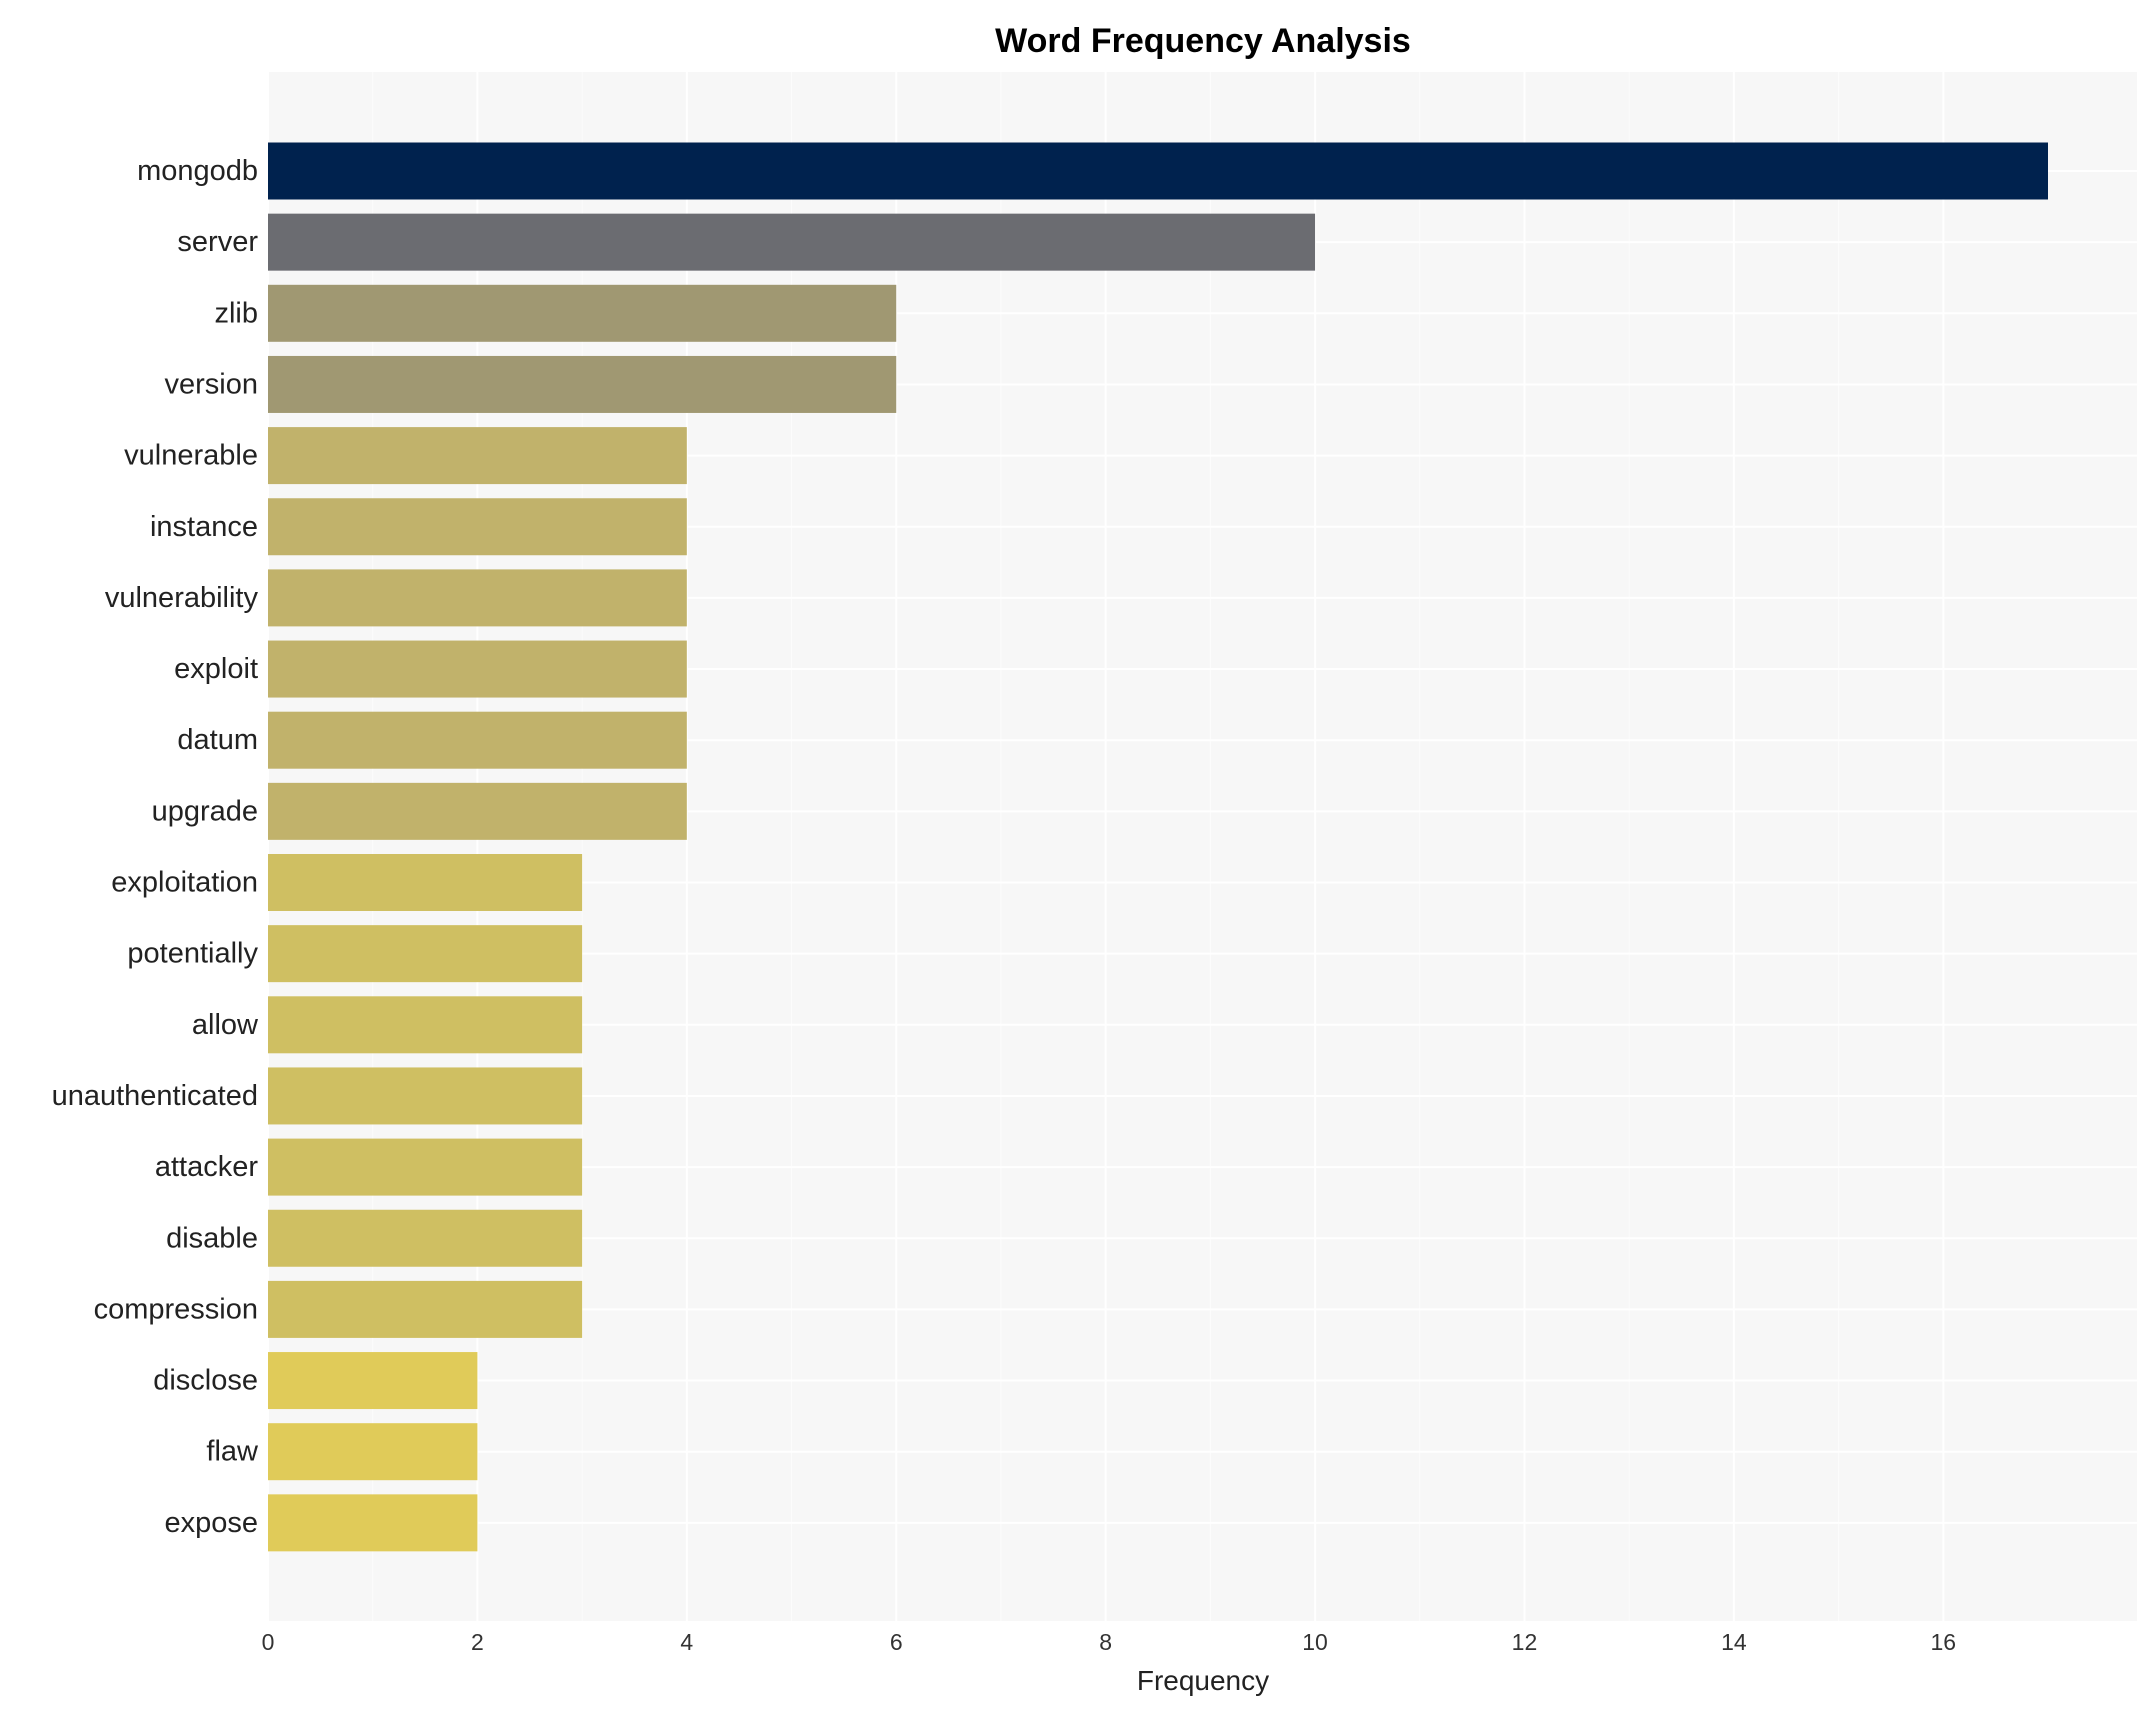 The width and height of the screenshot is (2147, 1715). I want to click on x-tick-label: 16, so click(1943, 1642).